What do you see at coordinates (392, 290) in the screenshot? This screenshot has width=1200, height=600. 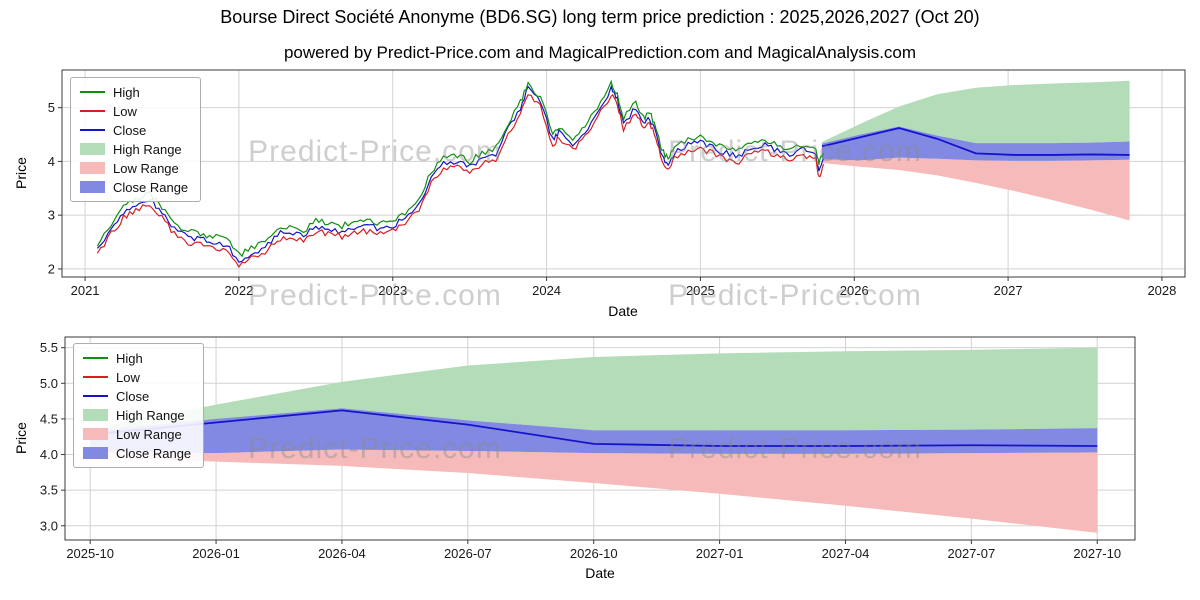 I see `x-tick-label: 2023` at bounding box center [392, 290].